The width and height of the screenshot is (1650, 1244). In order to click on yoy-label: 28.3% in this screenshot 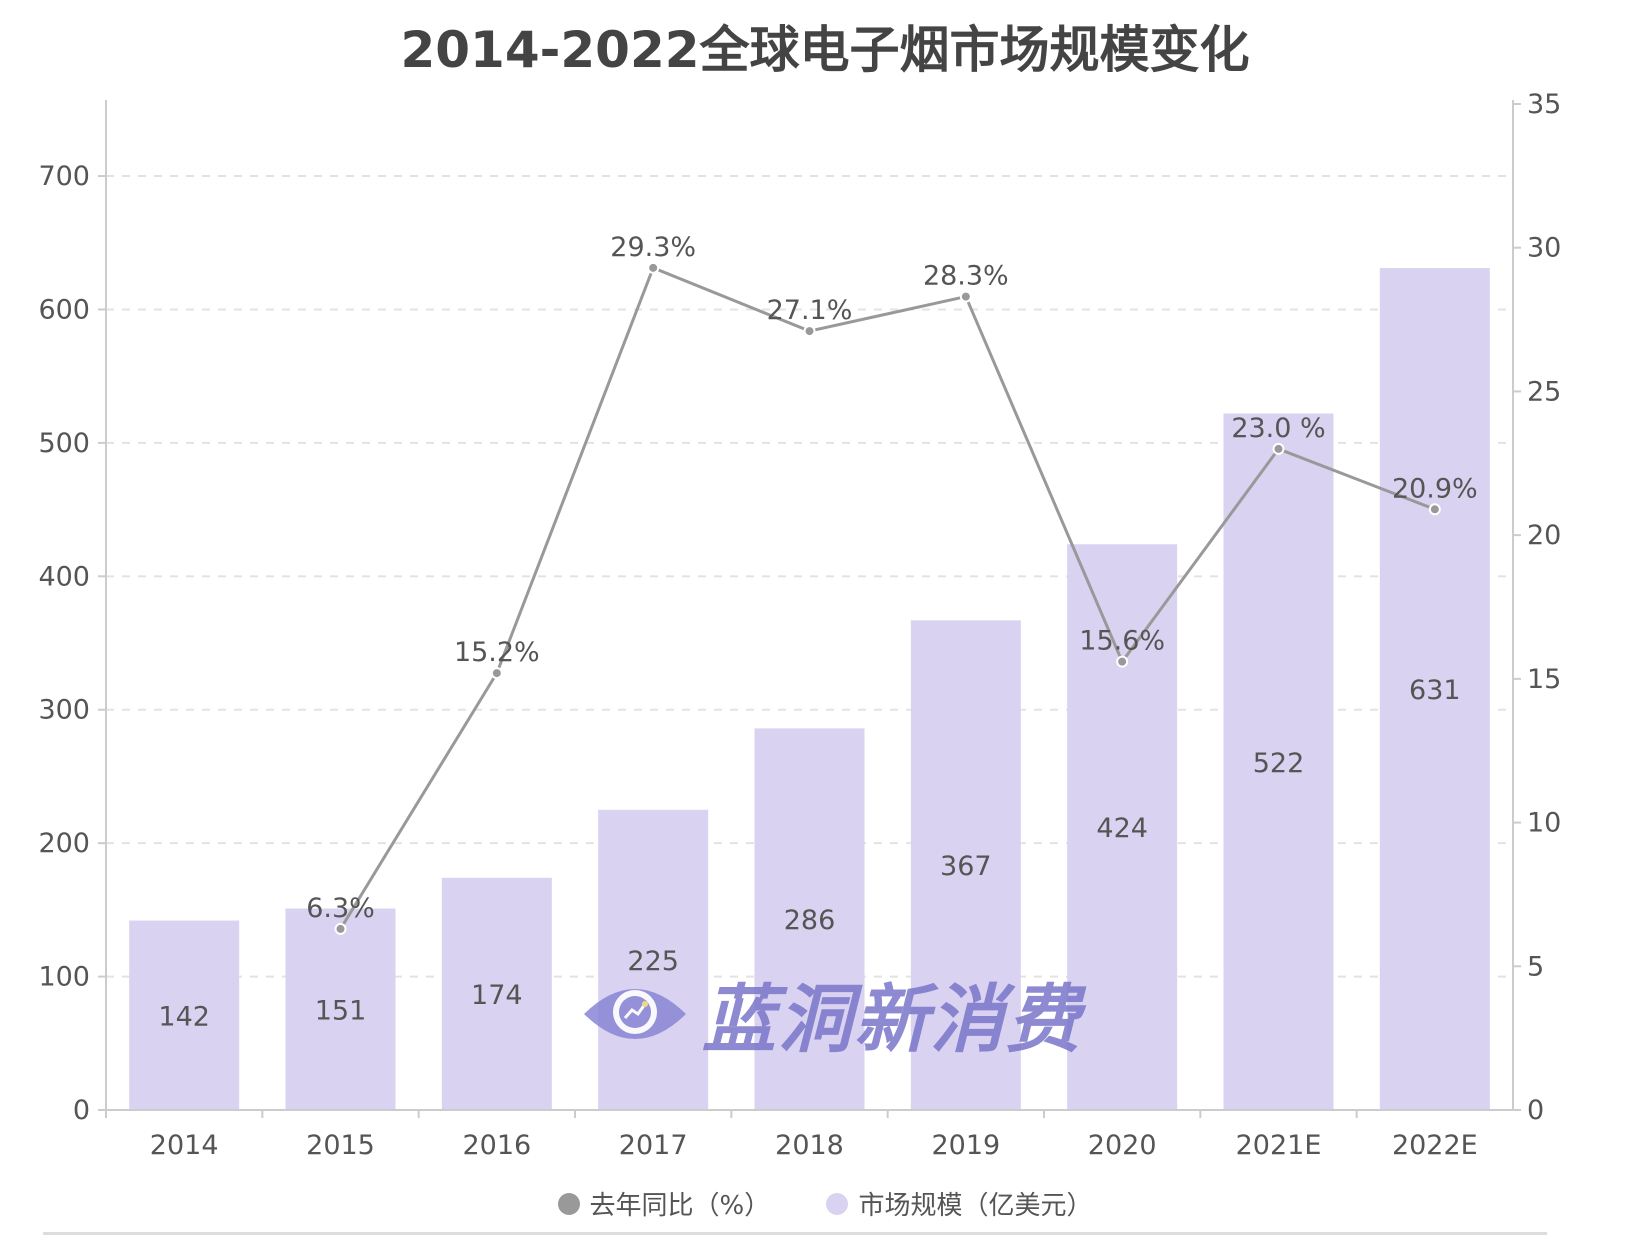, I will do `click(966, 276)`.